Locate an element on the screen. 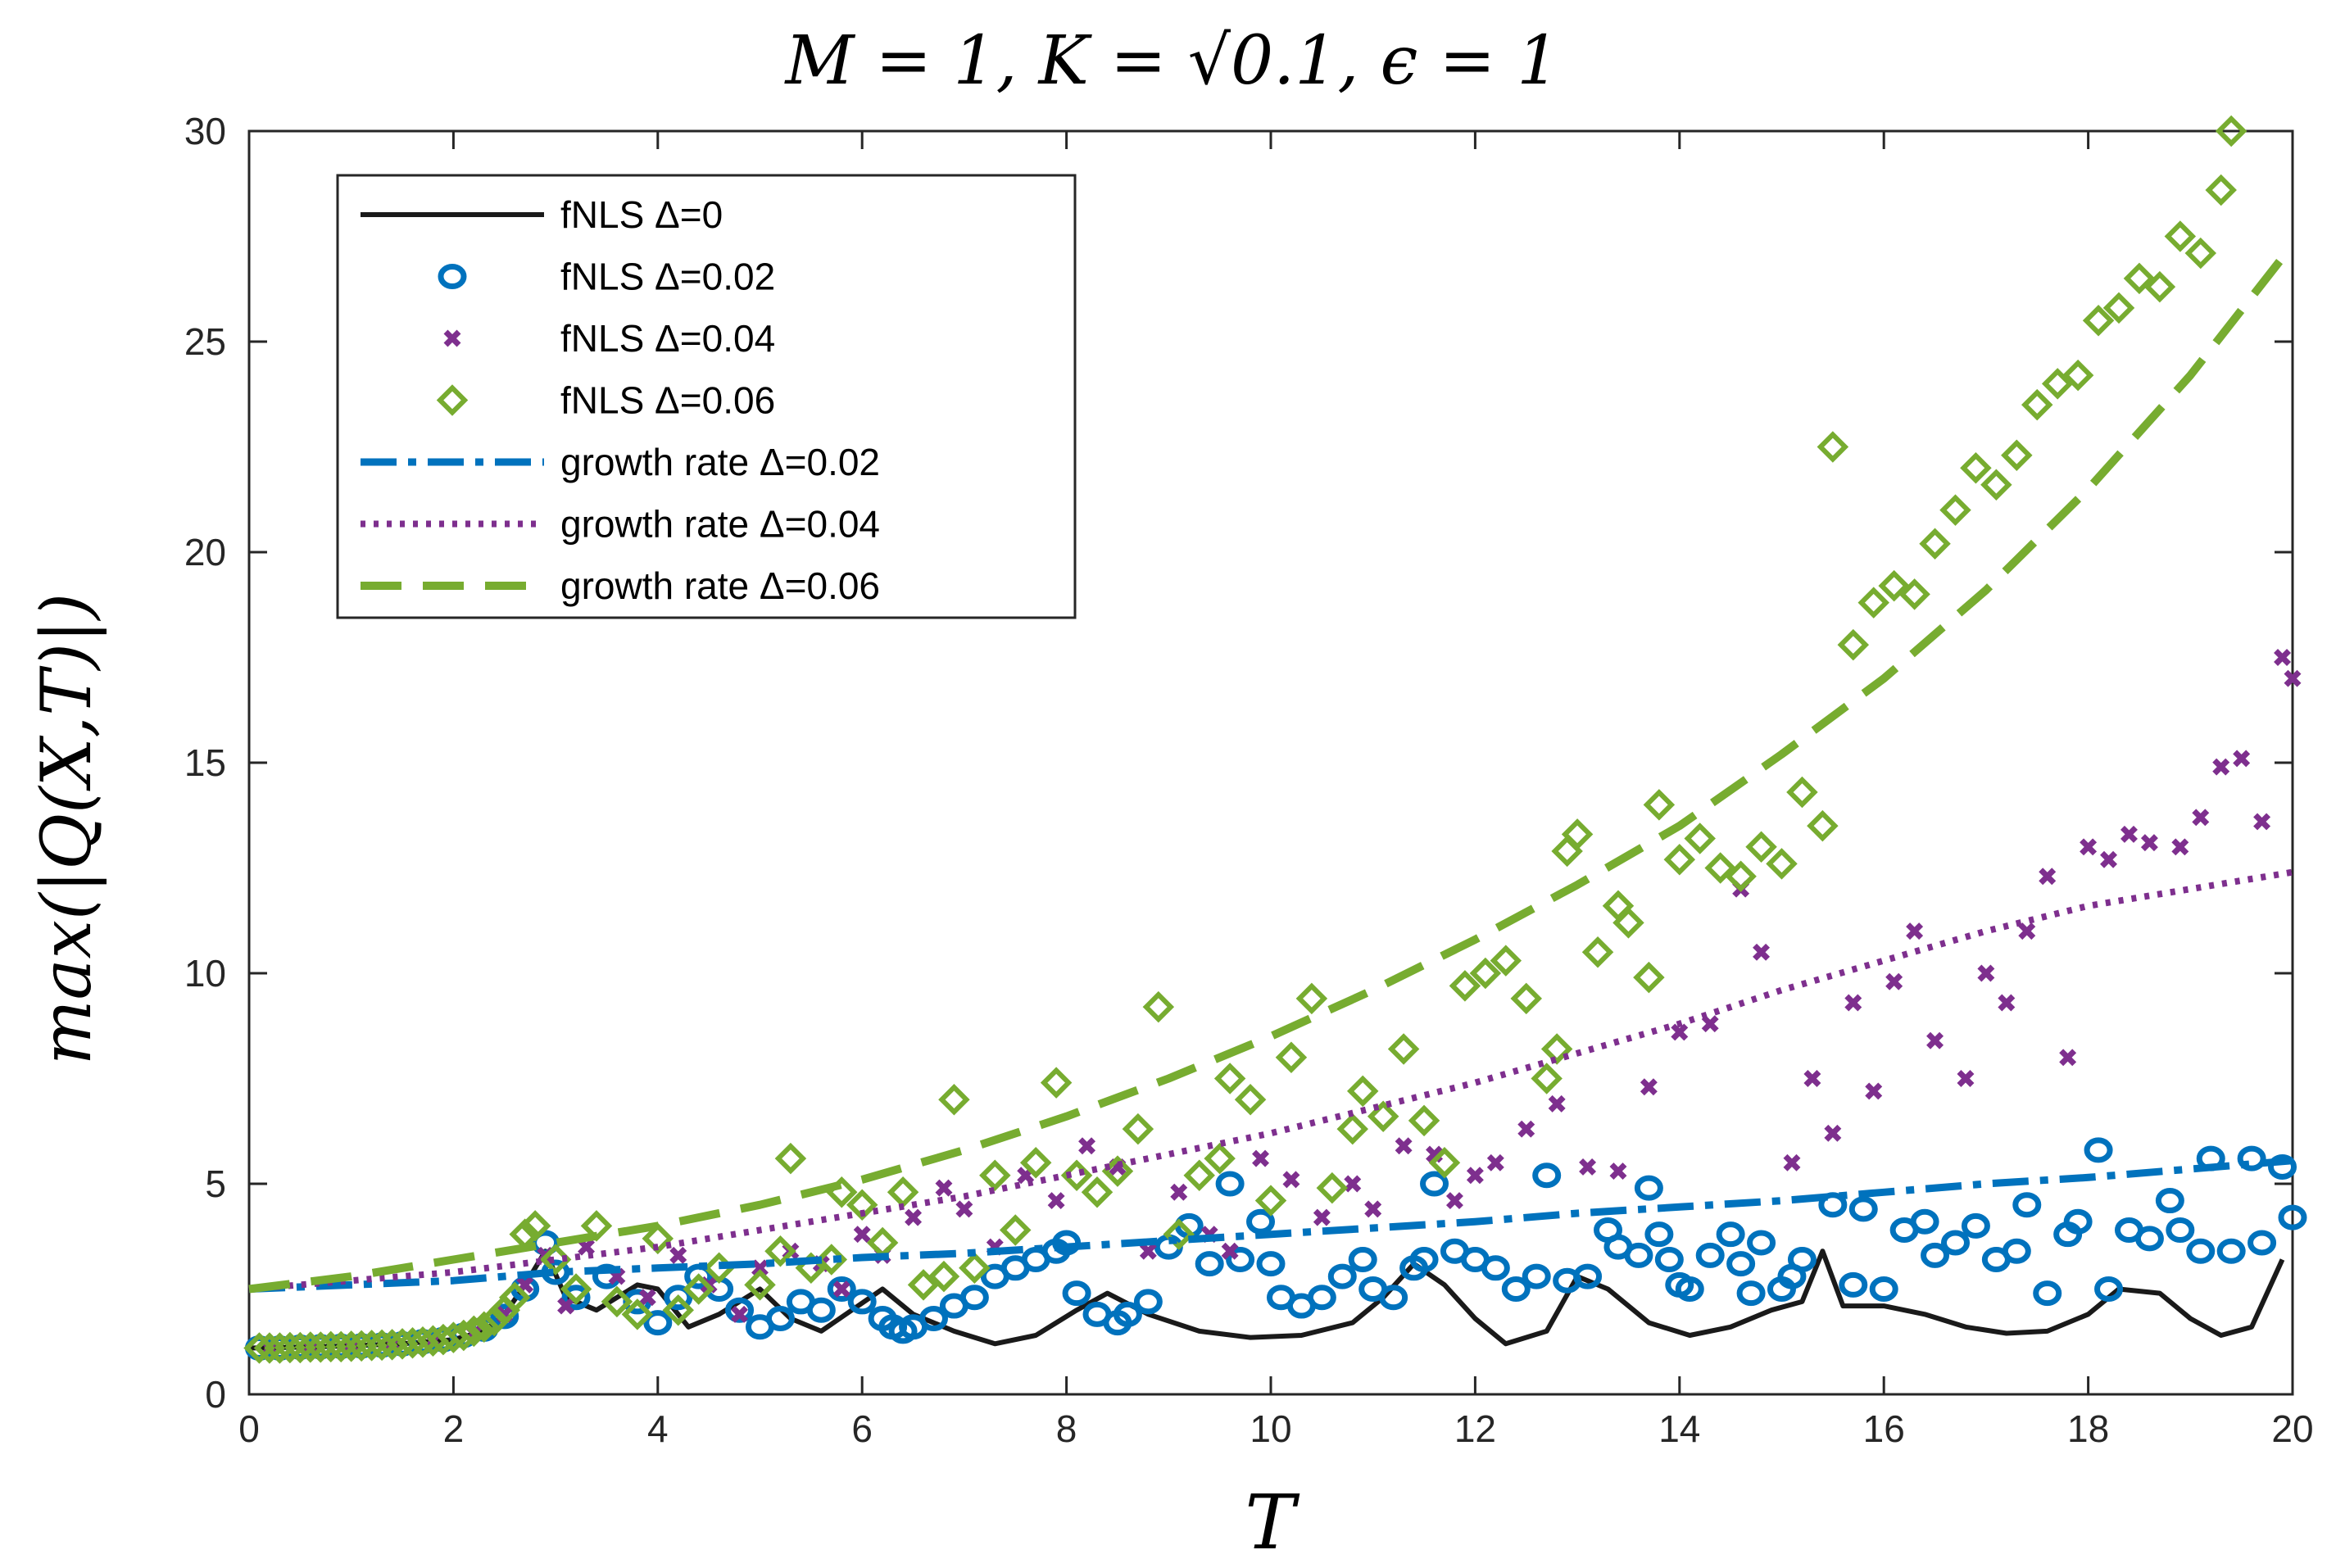 Image resolution: width=2345 pixels, height=1568 pixels. x-tick-label: 4 is located at coordinates (658, 1428).